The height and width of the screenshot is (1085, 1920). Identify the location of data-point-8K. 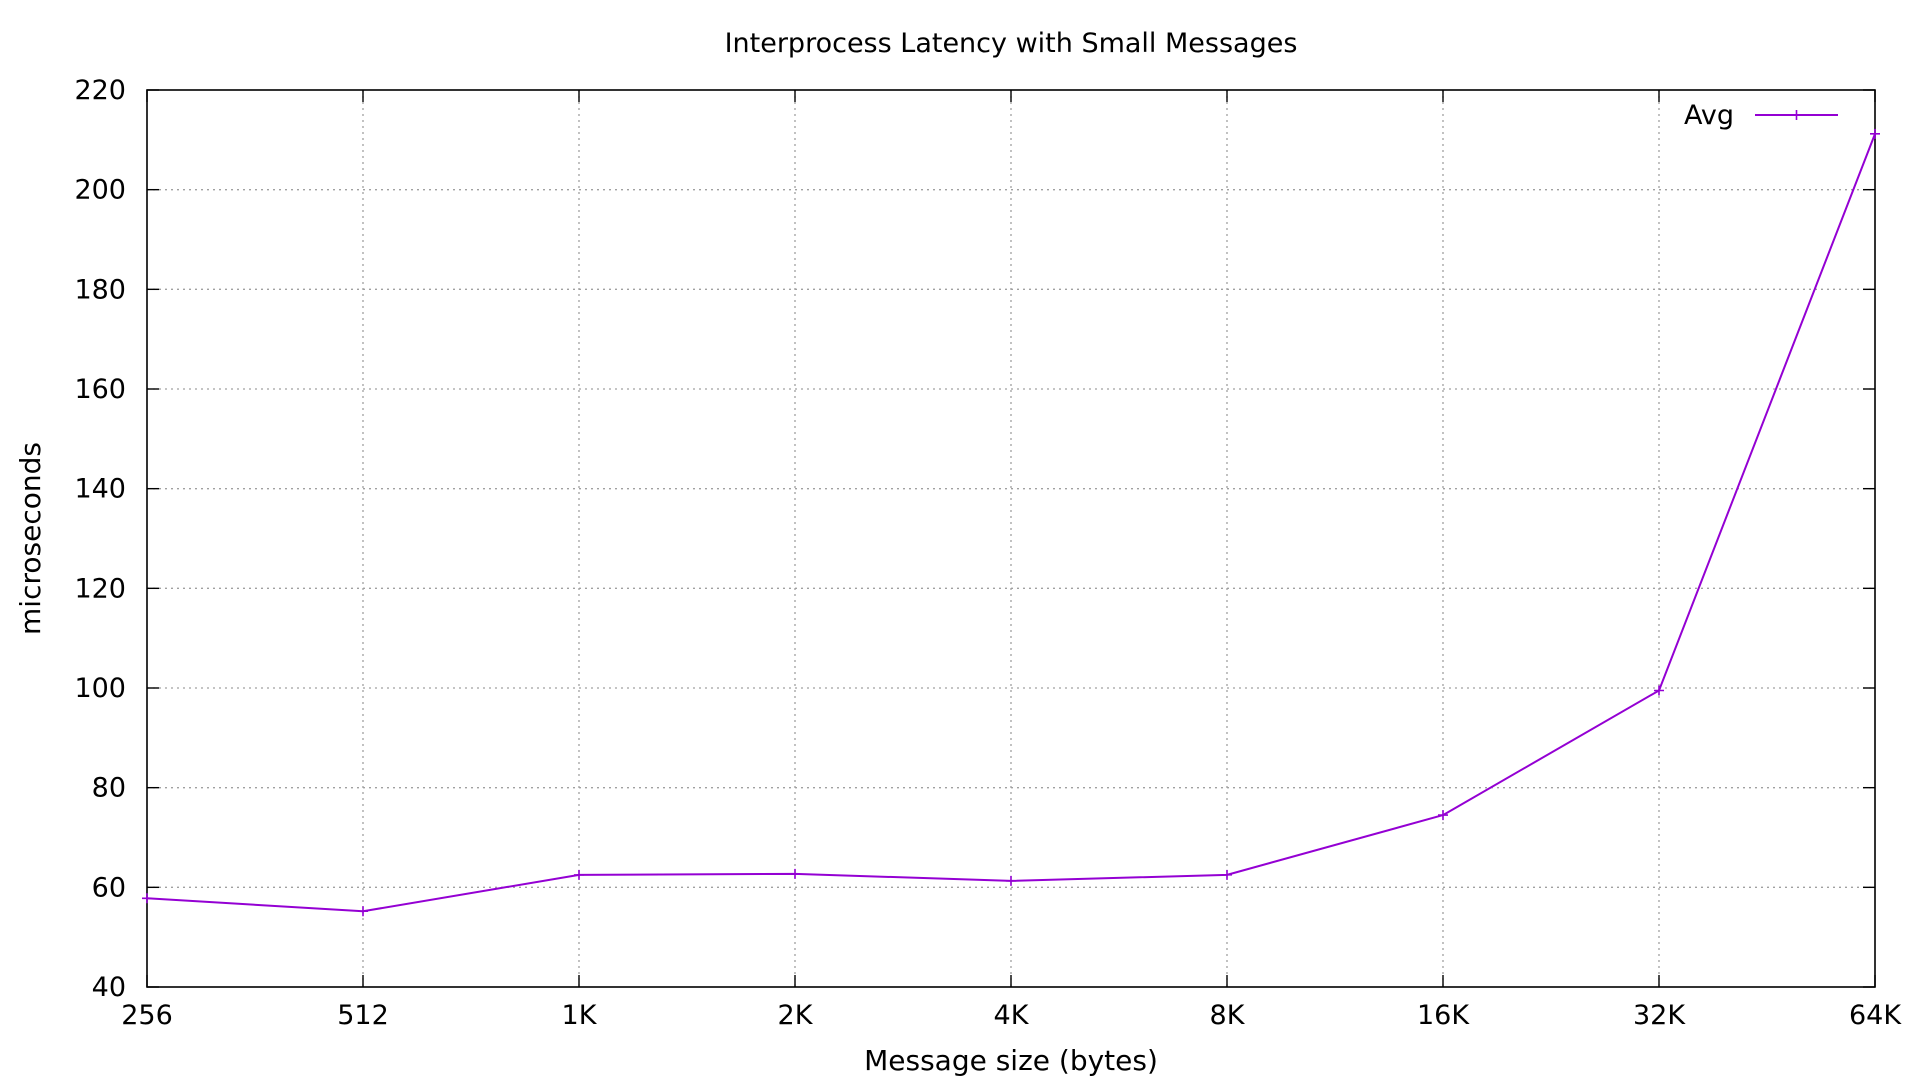
(1227, 874).